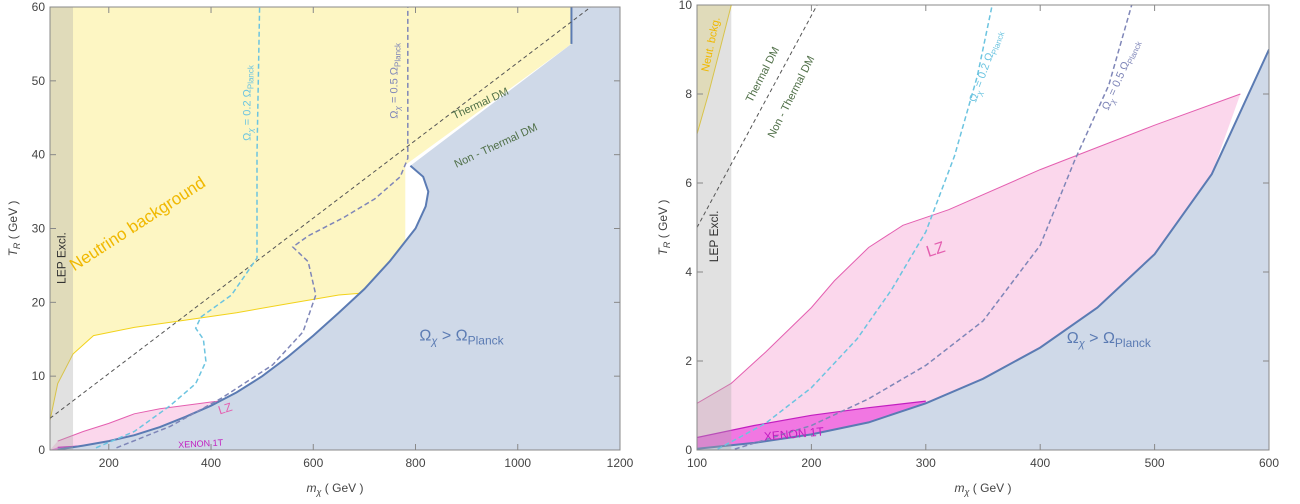 The height and width of the screenshot is (504, 1300). Describe the element at coordinates (39, 7) in the screenshot. I see `y-tick-label: 60` at that location.